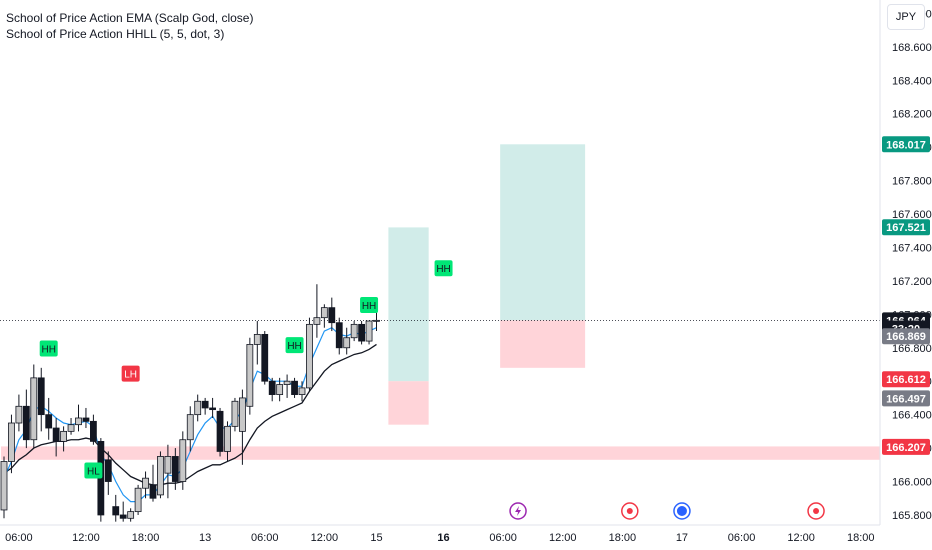 Image resolution: width=932 pixels, height=550 pixels. Describe the element at coordinates (912, 516) in the screenshot. I see `price-tick-label: 165.800` at that location.